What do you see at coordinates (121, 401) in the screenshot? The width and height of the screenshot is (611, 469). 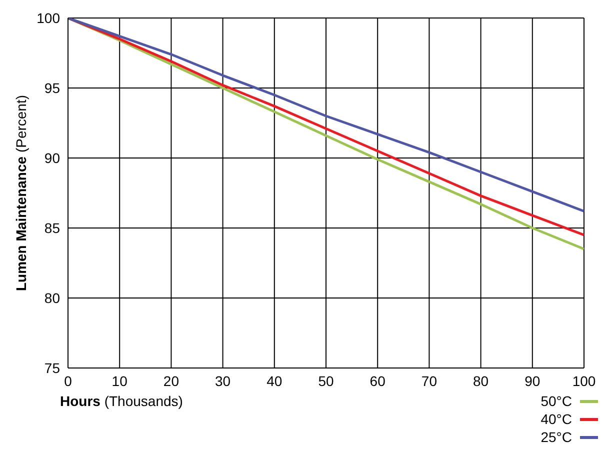 I see `x-axis-title: Hours (Thousands)` at bounding box center [121, 401].